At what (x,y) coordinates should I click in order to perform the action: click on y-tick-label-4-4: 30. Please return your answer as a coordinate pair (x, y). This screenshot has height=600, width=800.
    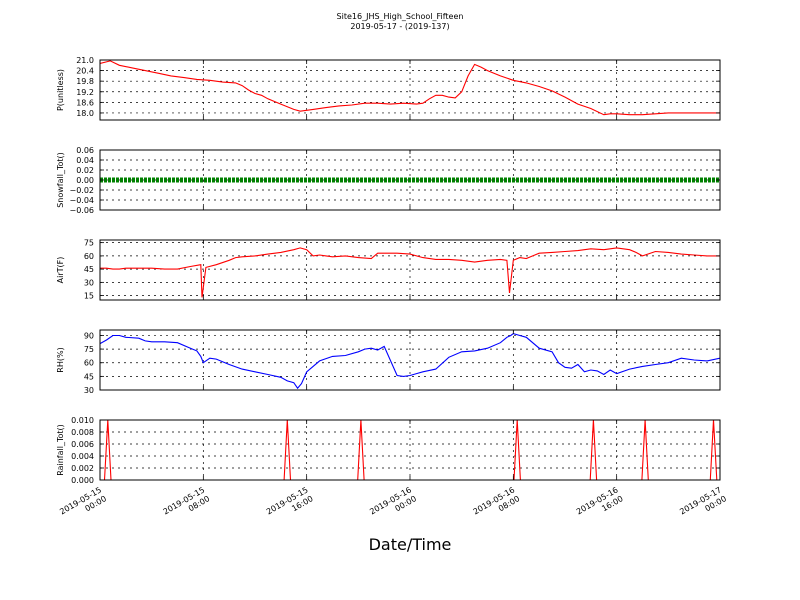
    Looking at the image, I should click on (89, 390).